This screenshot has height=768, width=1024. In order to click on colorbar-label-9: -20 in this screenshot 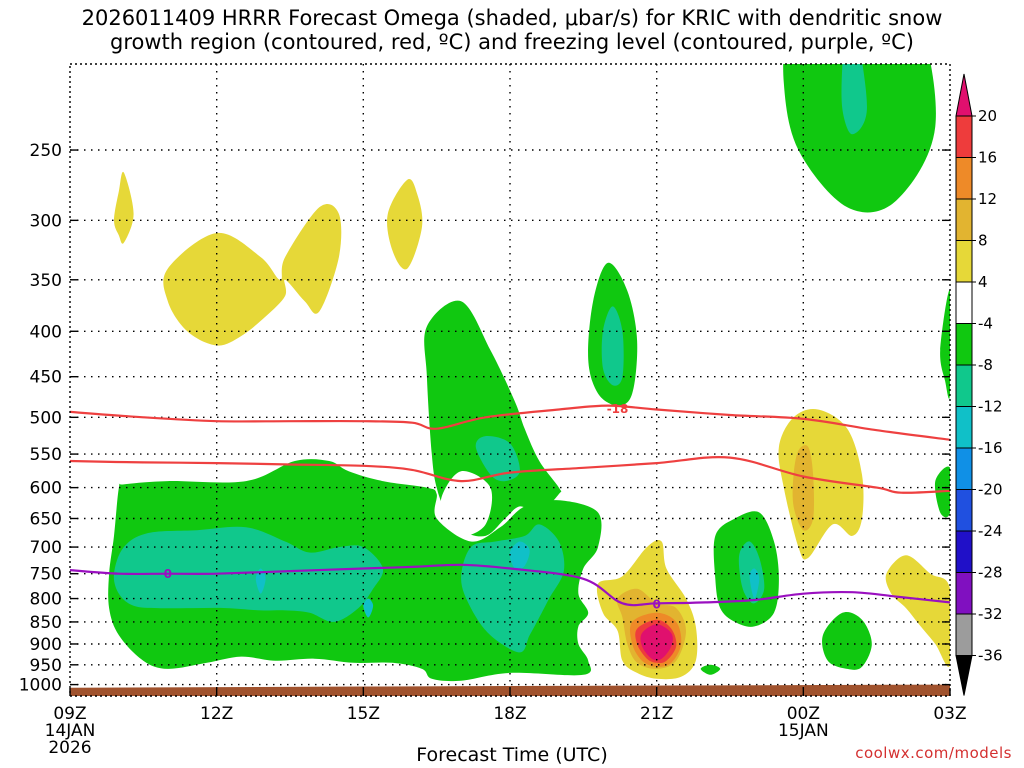, I will do `click(990, 490)`.